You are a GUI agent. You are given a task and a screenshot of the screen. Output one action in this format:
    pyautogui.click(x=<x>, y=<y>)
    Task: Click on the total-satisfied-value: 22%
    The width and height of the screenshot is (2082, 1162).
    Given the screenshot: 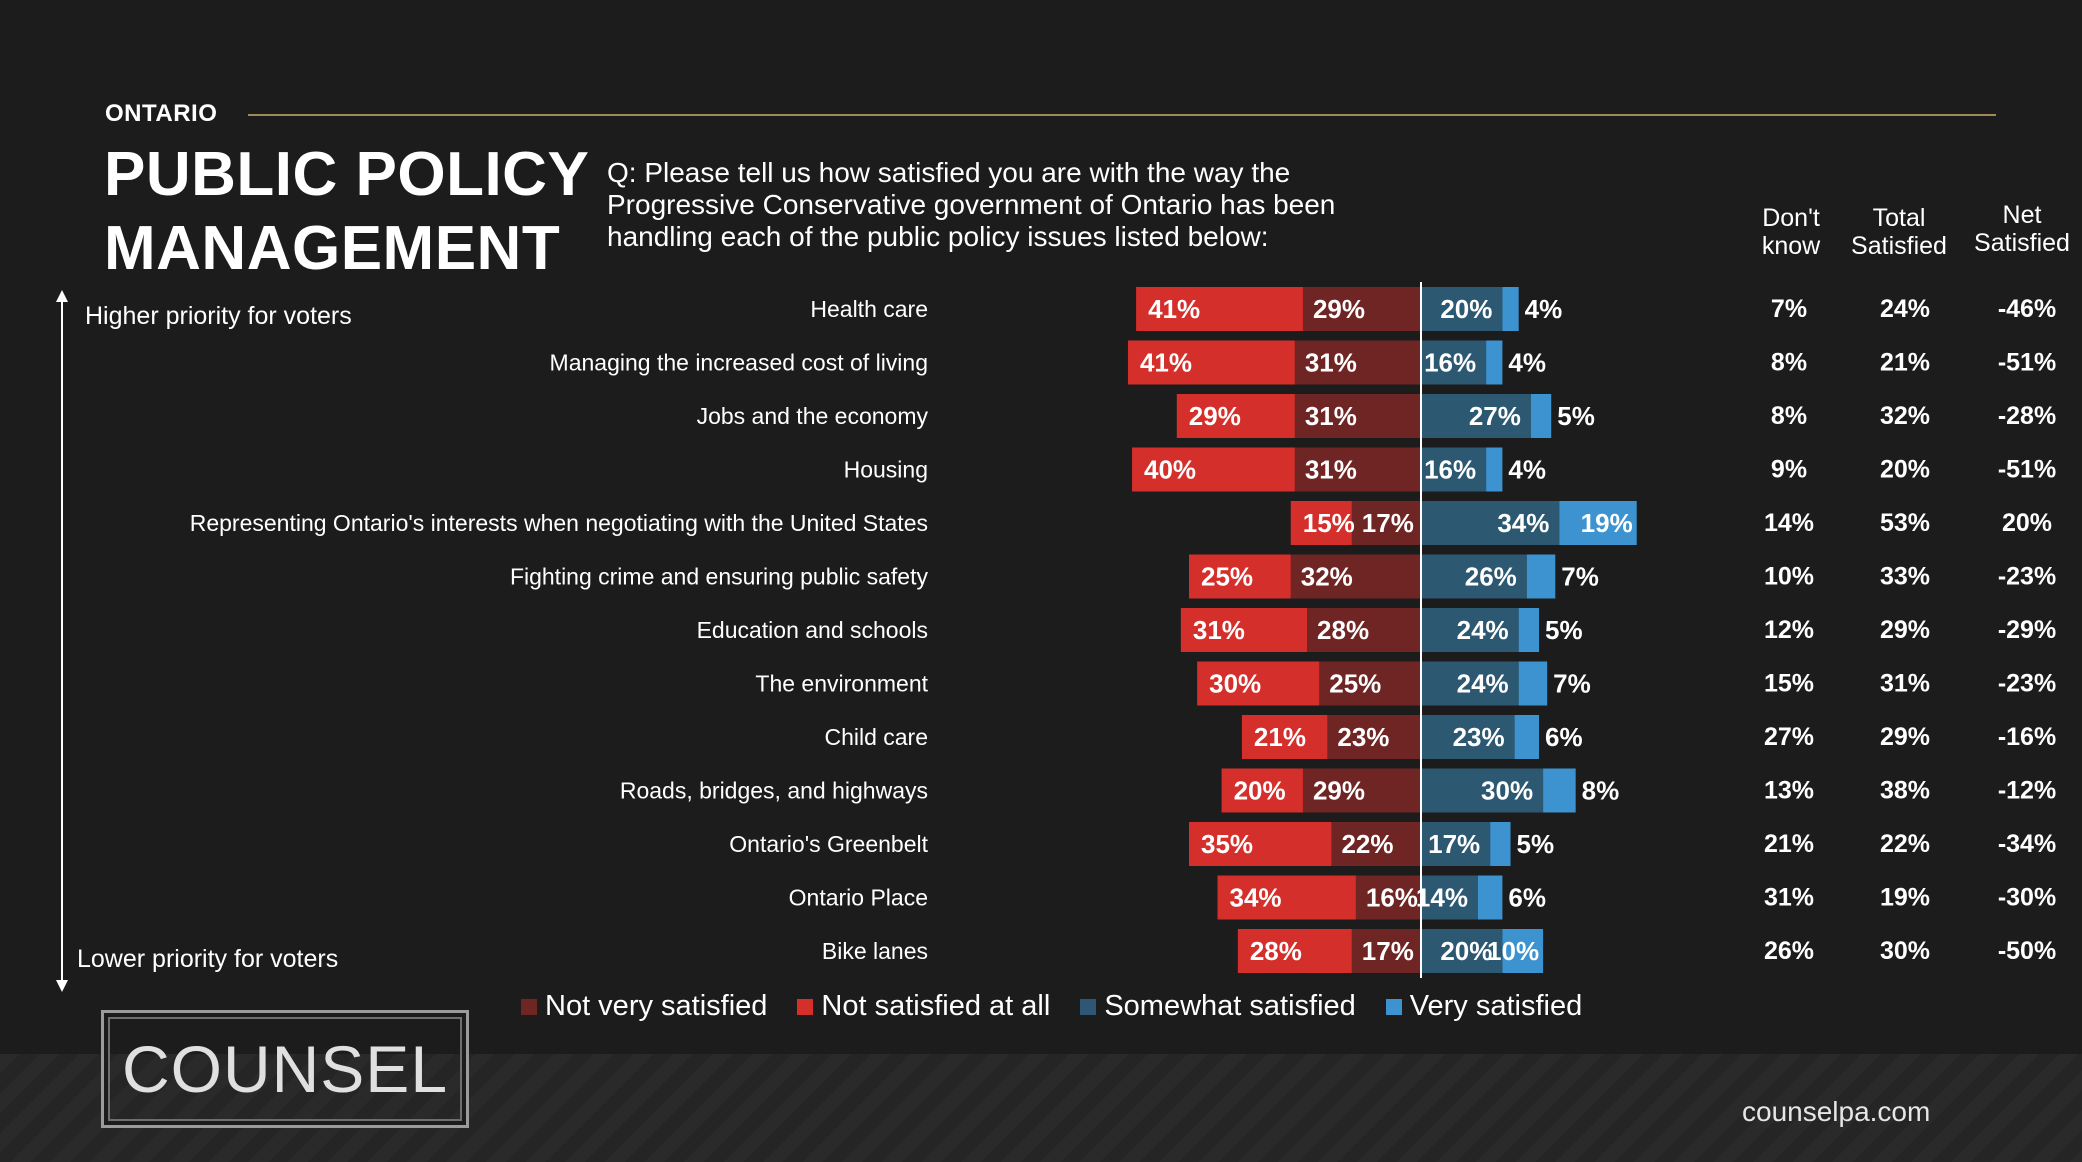 What is the action you would take?
    pyautogui.click(x=1905, y=844)
    